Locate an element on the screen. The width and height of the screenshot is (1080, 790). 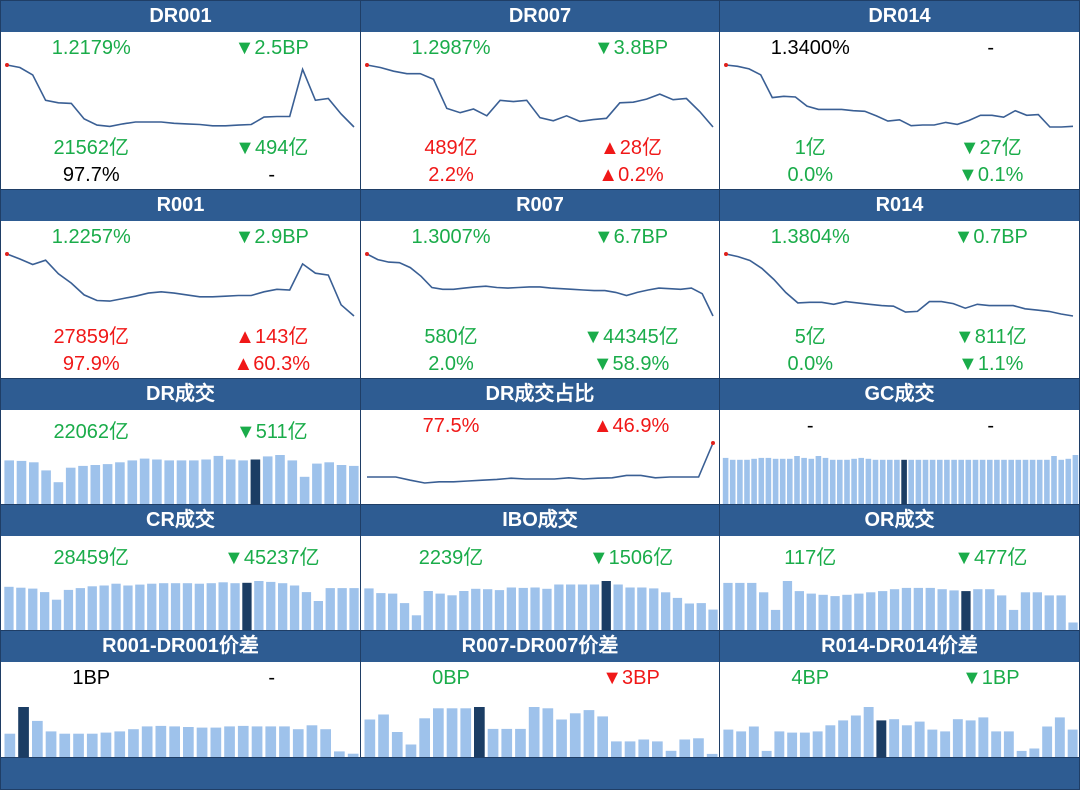
change-label: ▼1506亿 is located at coordinates (631, 558).